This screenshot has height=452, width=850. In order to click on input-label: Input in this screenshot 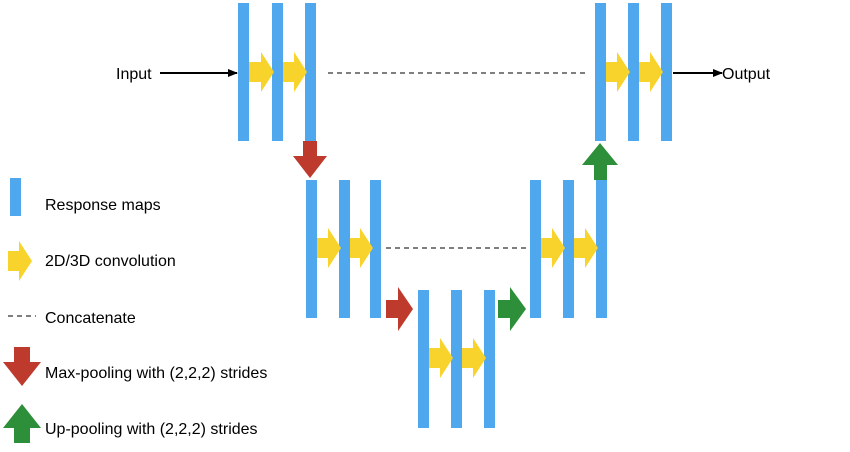, I will do `click(134, 74)`.